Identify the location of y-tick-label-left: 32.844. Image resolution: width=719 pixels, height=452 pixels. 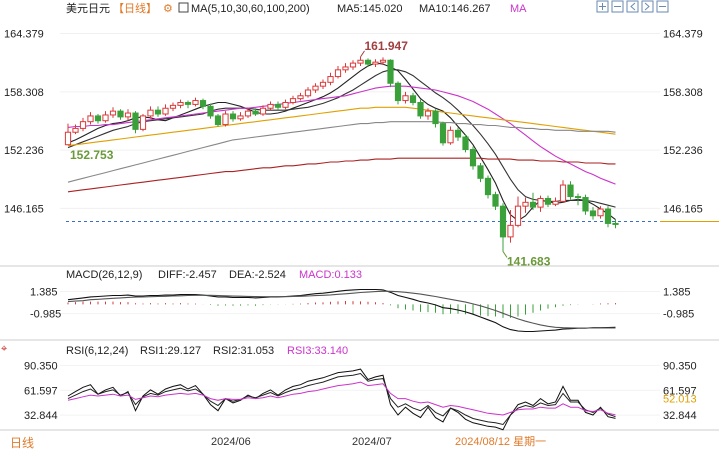
(41, 416).